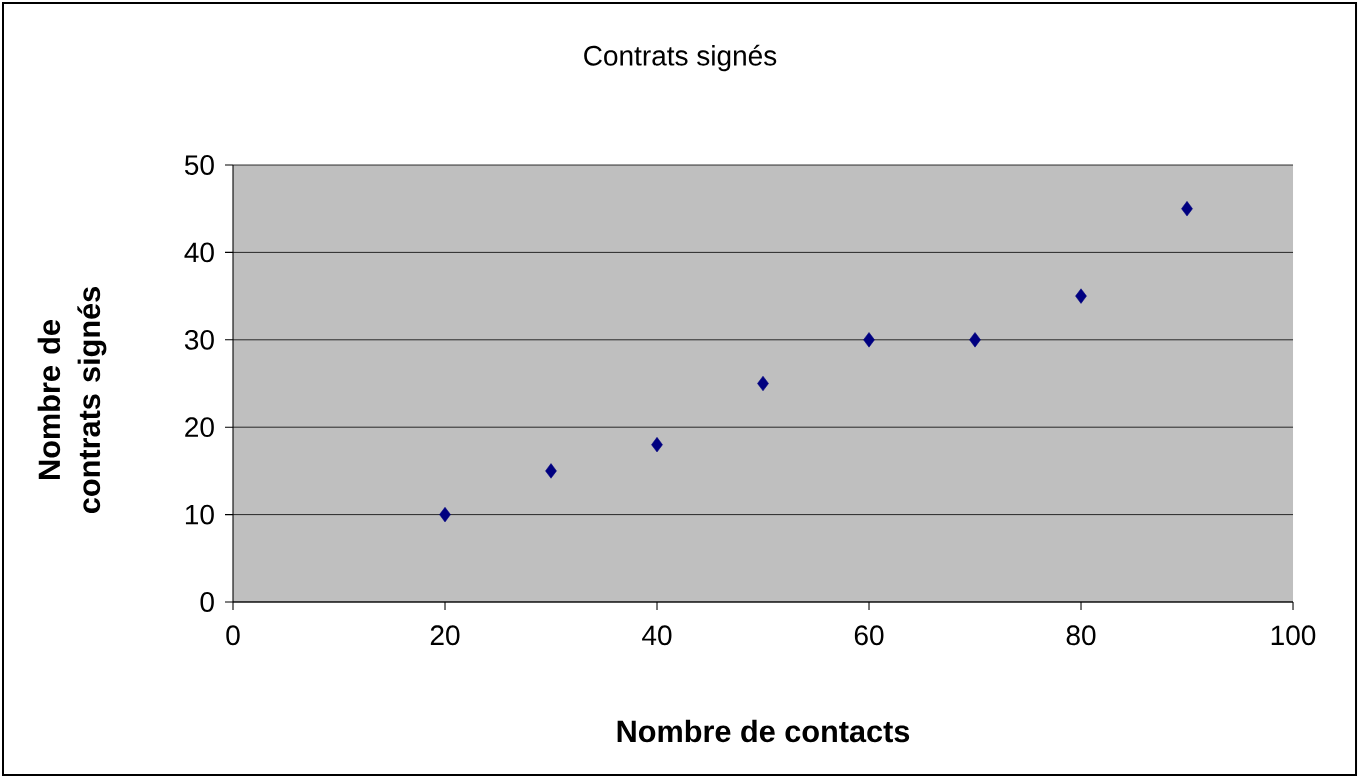 Image resolution: width=1359 pixels, height=778 pixels. Describe the element at coordinates (233, 635) in the screenshot. I see `x-tick-label: 0` at that location.